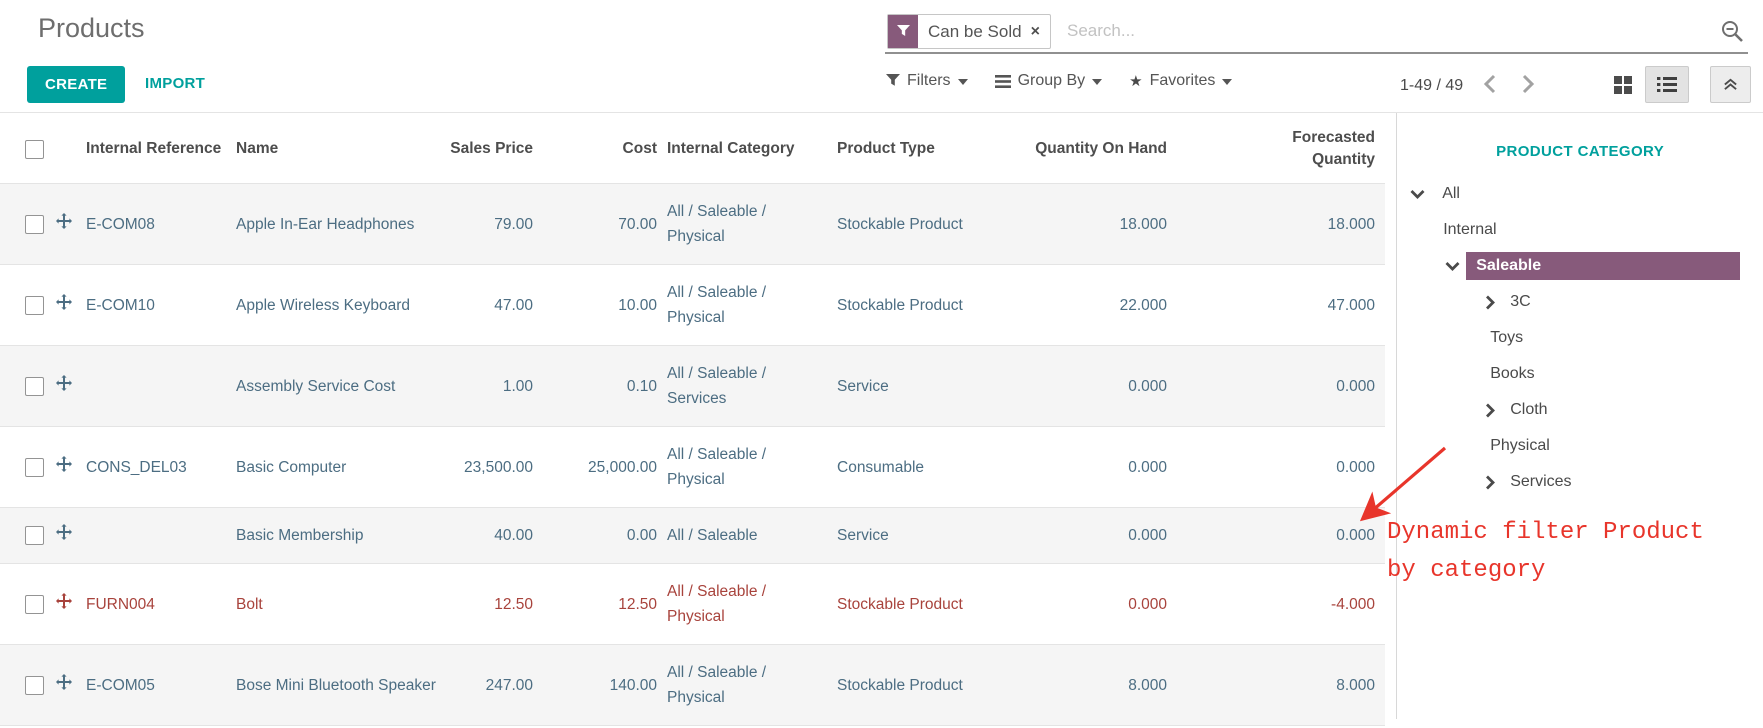 This screenshot has height=728, width=1763. What do you see at coordinates (1136, 81) in the screenshot?
I see `star-icon: ★` at bounding box center [1136, 81].